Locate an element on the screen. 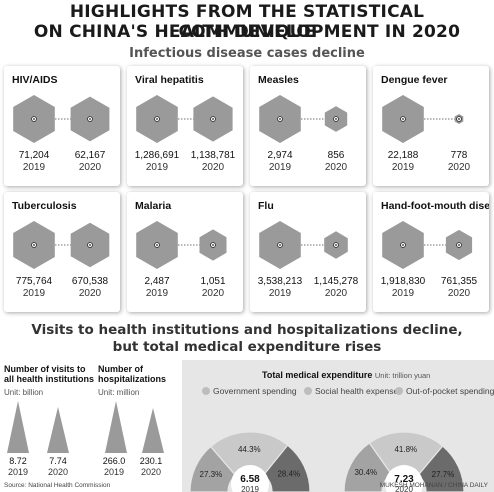 Image resolution: width=494 pixels, height=492 pixels. hosp-chart is located at coordinates (134, 427).